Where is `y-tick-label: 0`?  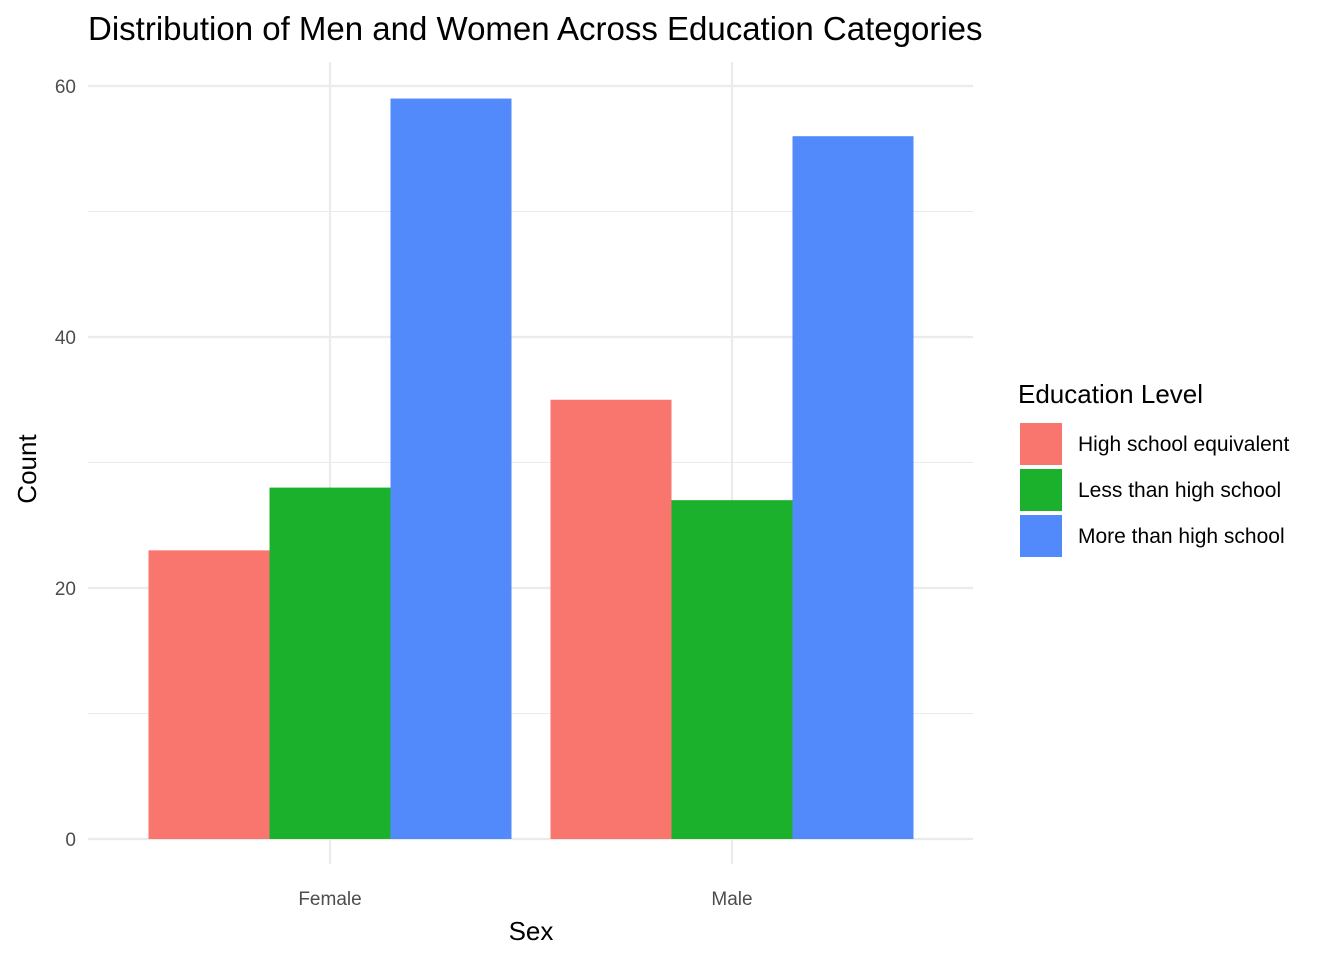 y-tick-label: 0 is located at coordinates (70, 840).